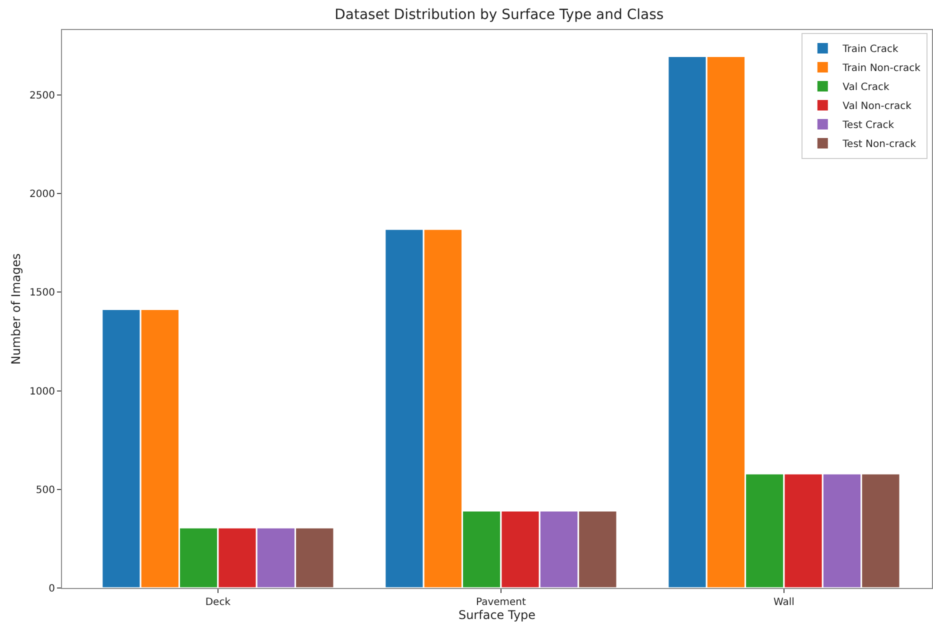 The width and height of the screenshot is (933, 625). I want to click on y-tick-label: 500, so click(45, 490).